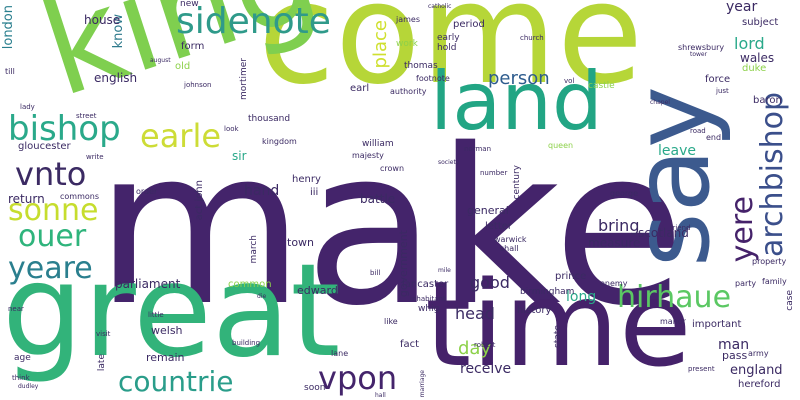  Describe the element at coordinates (673, 321) in the screenshot. I see `word-manor: manor` at that location.